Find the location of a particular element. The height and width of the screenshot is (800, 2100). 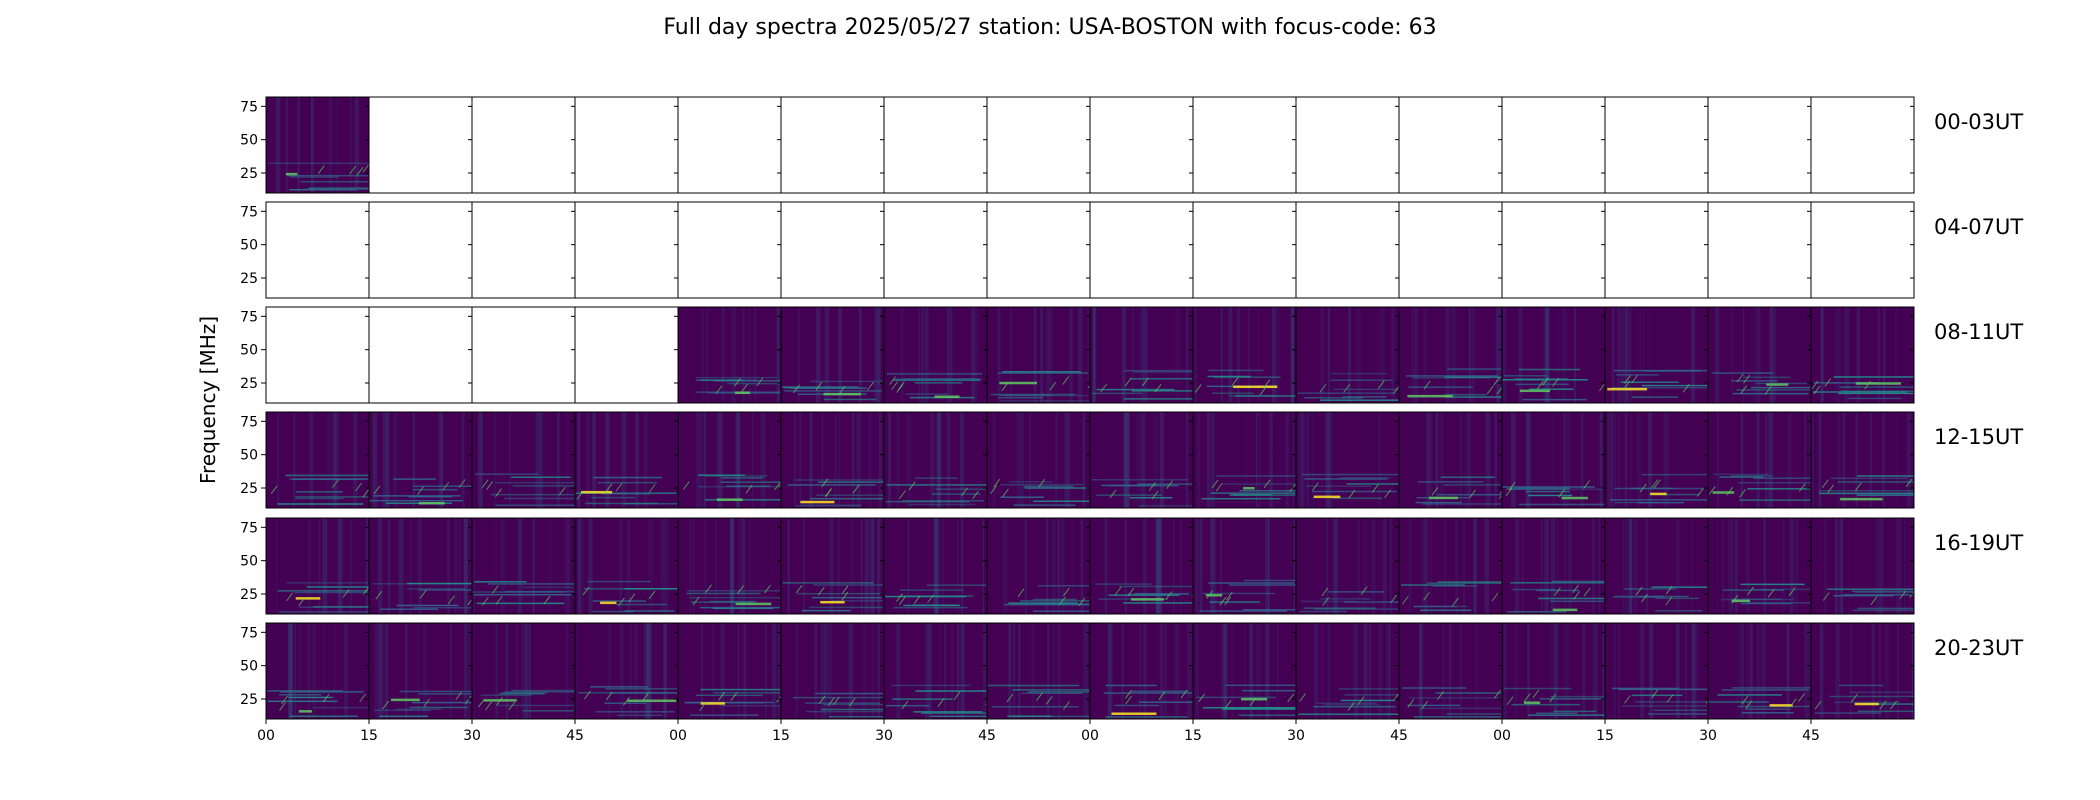

panel-frame is located at coordinates (626, 355).